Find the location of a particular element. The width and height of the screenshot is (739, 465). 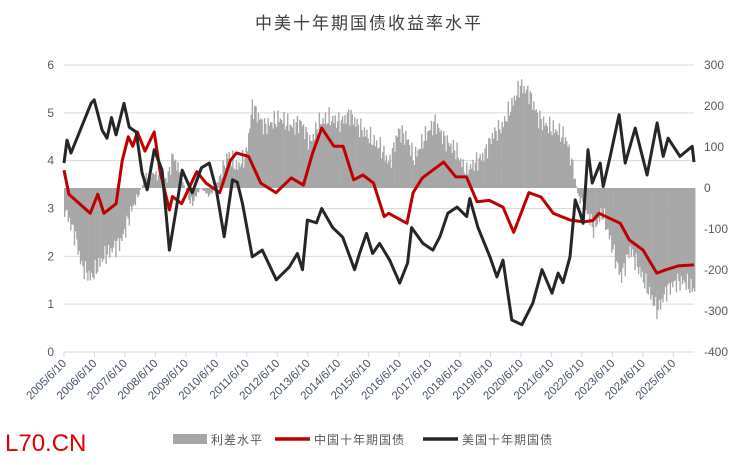

watermark: L70.CN is located at coordinates (45, 443).